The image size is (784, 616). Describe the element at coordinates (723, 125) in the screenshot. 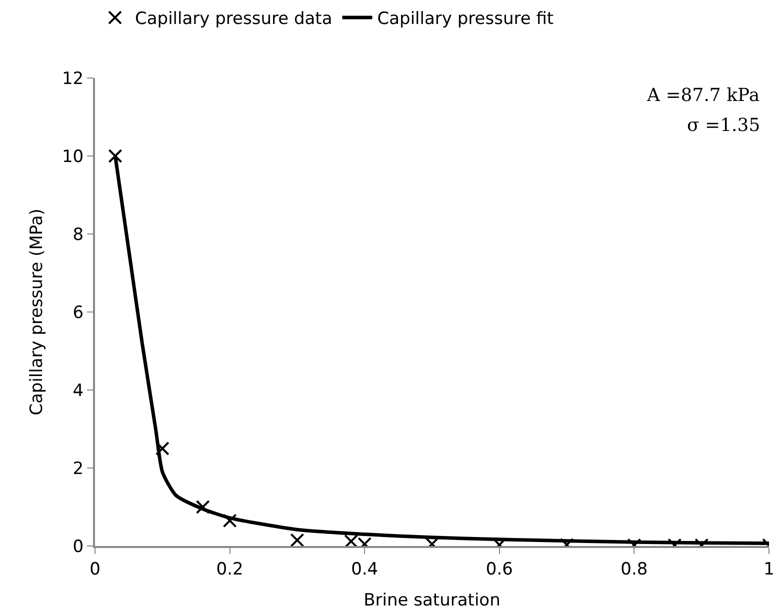

I see `annotation: σ =1.35` at that location.